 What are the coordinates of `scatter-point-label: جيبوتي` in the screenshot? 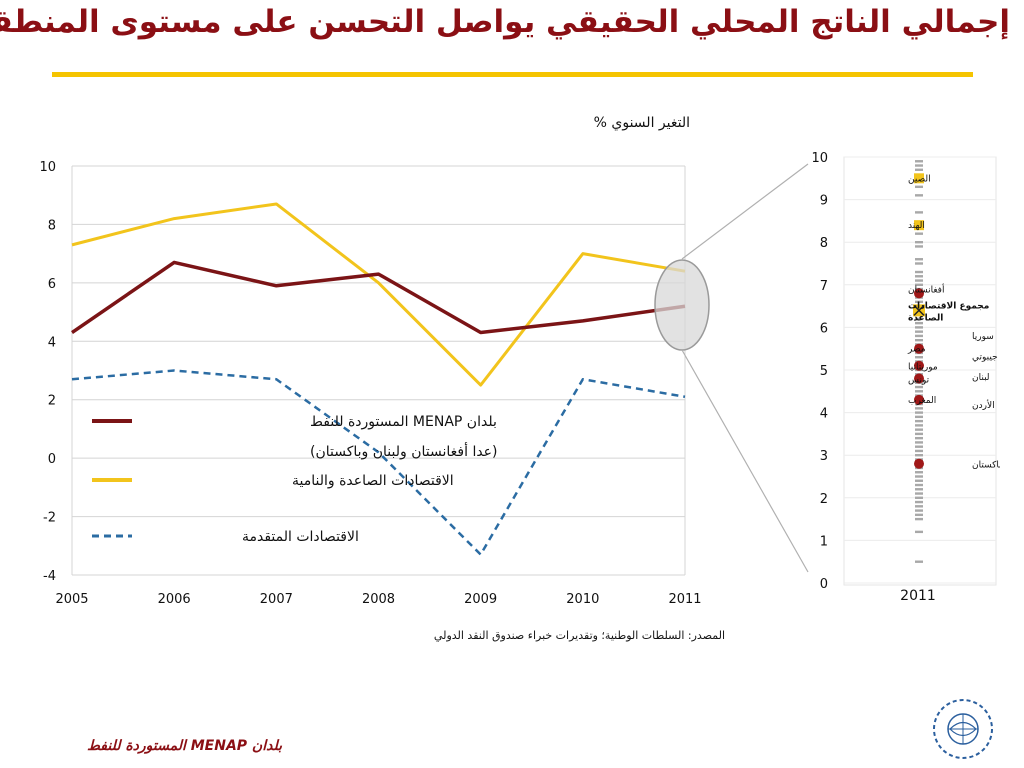 It's located at (985, 357).